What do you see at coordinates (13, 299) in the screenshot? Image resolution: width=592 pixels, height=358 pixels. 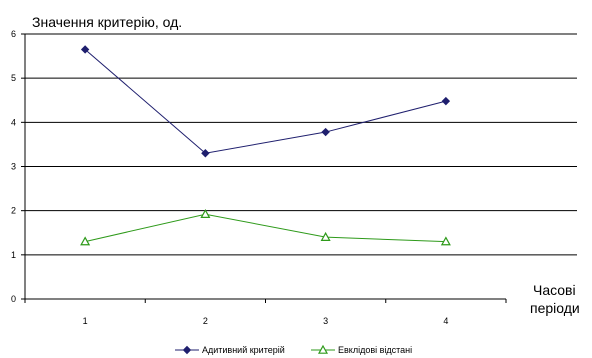 I see `y-tick-label: 0` at bounding box center [13, 299].